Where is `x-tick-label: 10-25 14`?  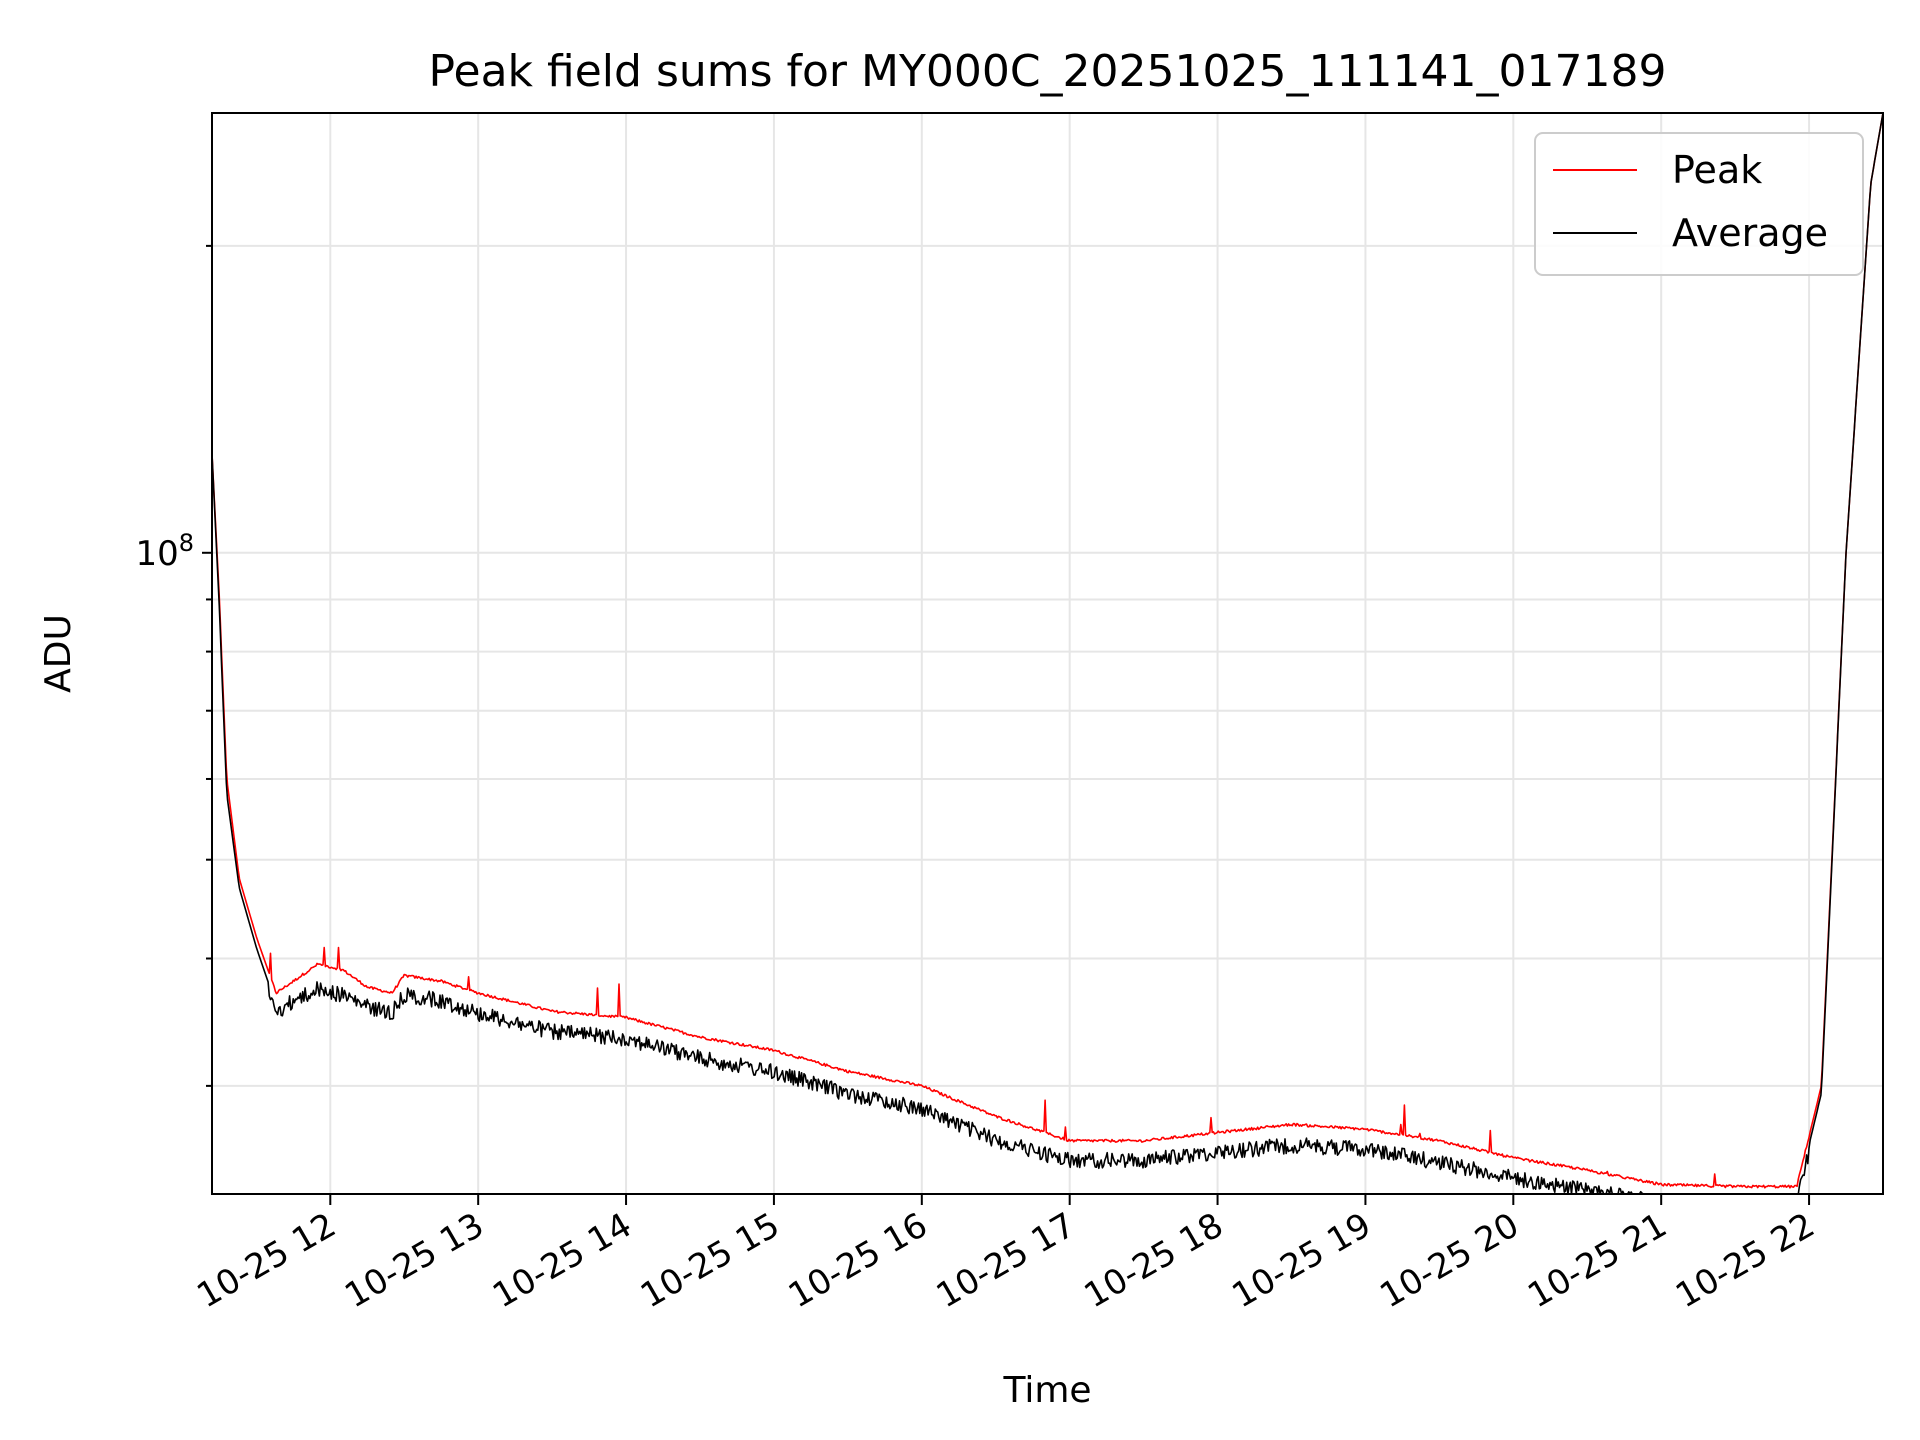 x-tick-label: 10-25 14 is located at coordinates (562, 1260).